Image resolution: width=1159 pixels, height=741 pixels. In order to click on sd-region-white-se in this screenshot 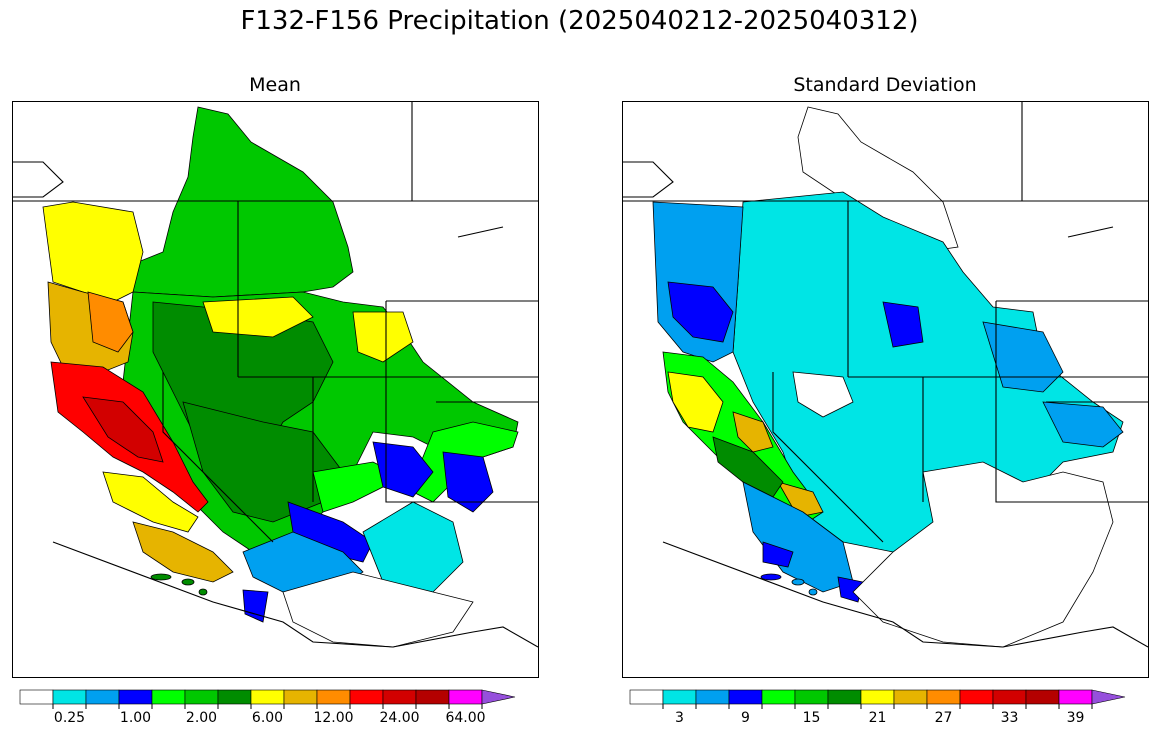, I will do `click(983, 554)`.